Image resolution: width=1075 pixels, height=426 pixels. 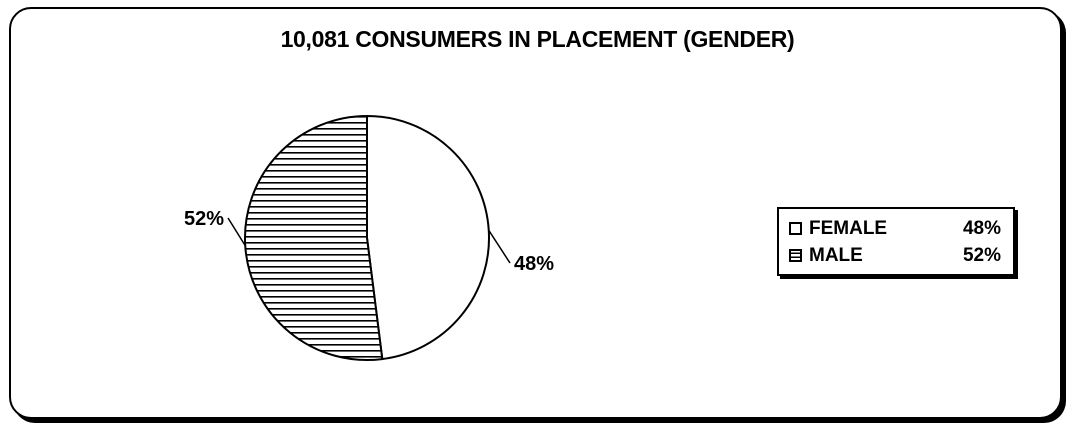 I want to click on legend-value-male: 52%, so click(x=981, y=255).